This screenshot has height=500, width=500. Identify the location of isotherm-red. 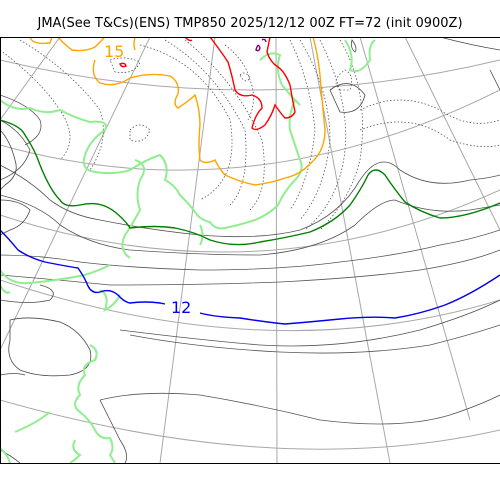
(207, 84).